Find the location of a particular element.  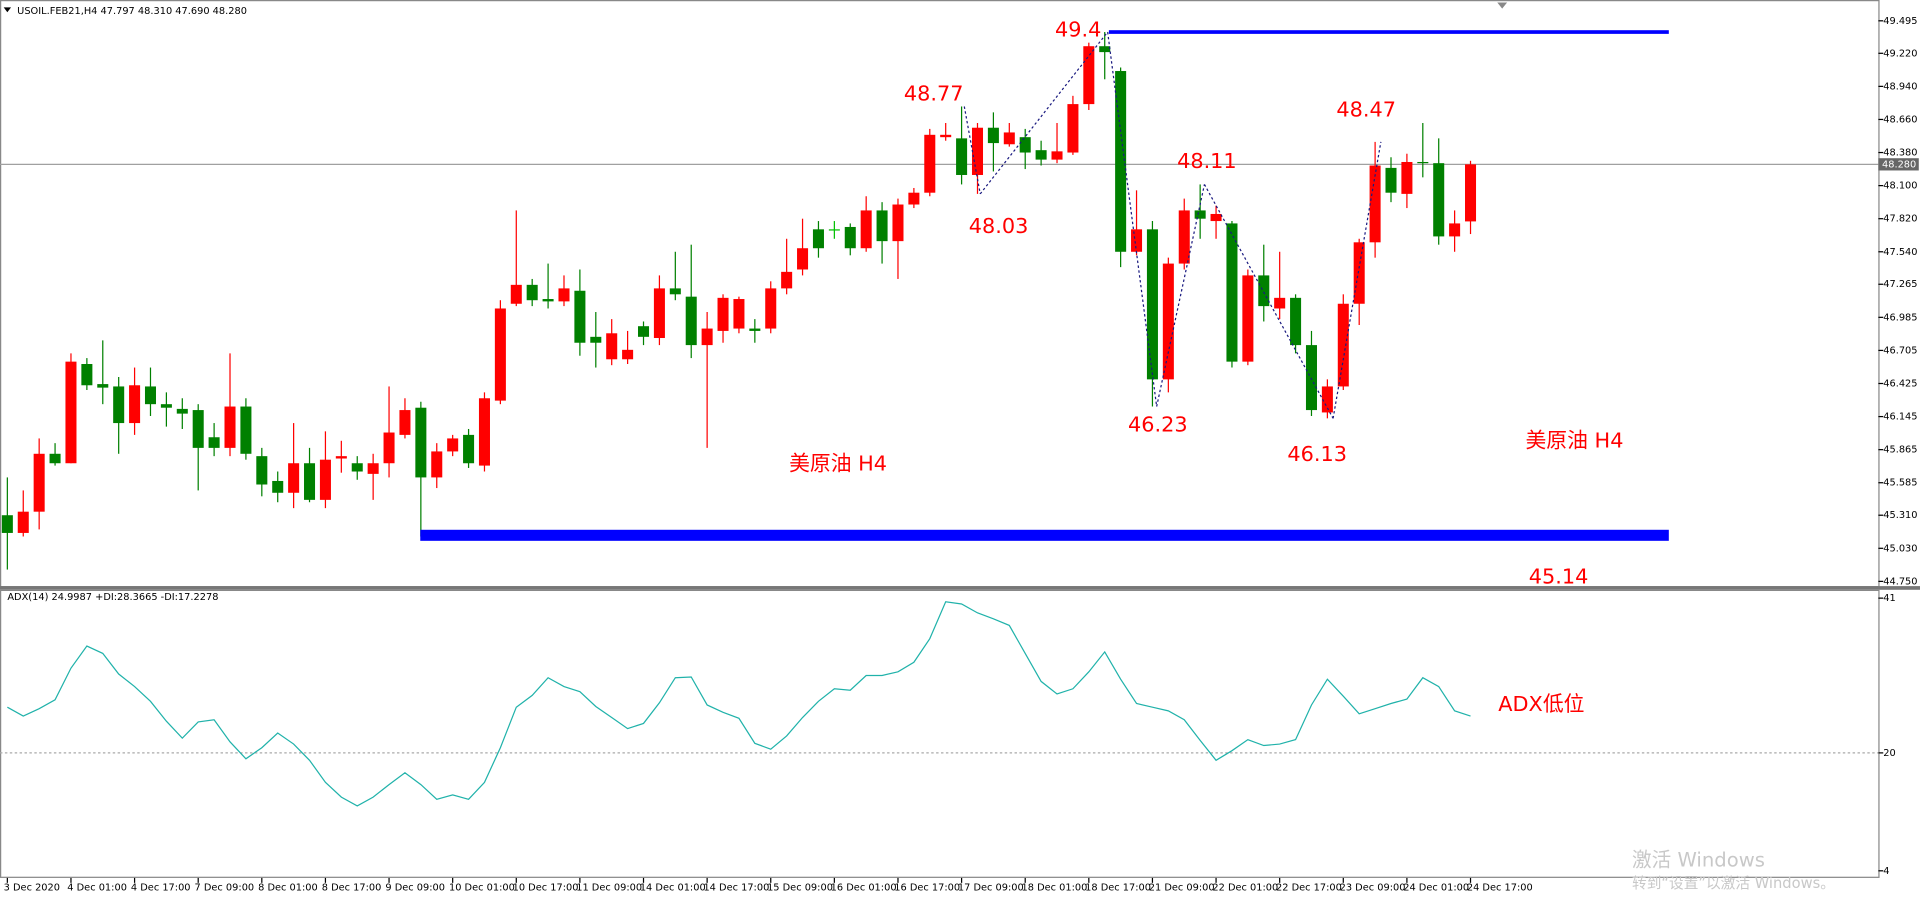

y-tick-label: 49.495 is located at coordinates (1900, 21).